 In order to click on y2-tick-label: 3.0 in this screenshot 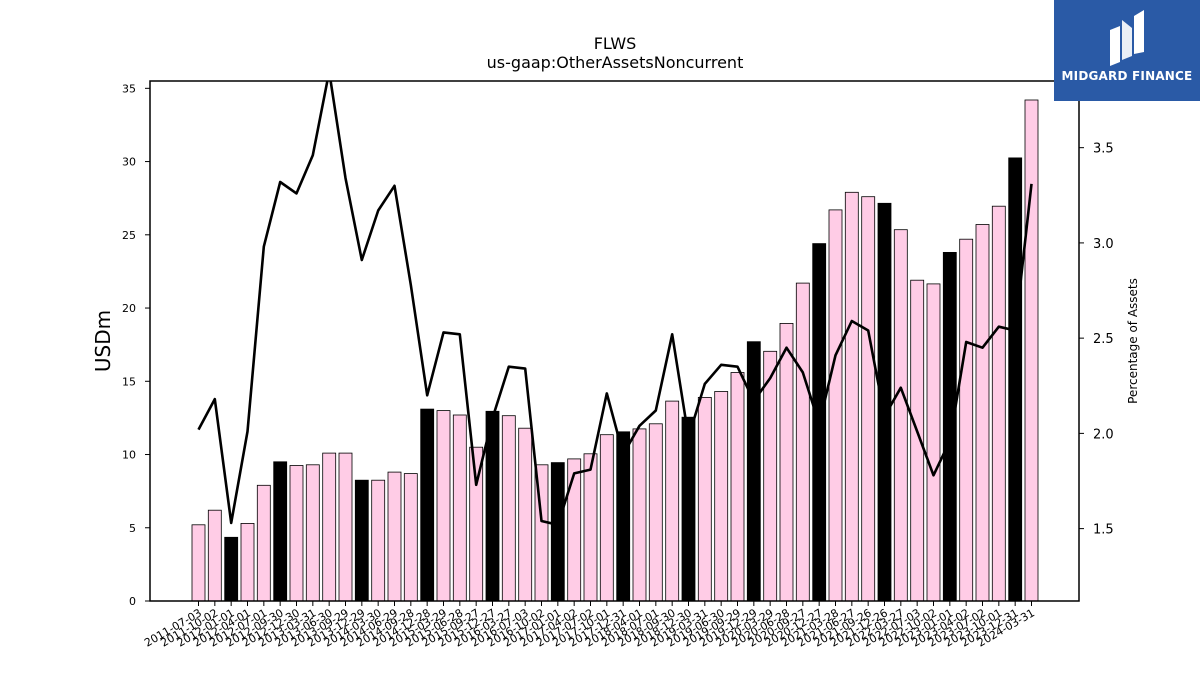, I will do `click(1103, 244)`.